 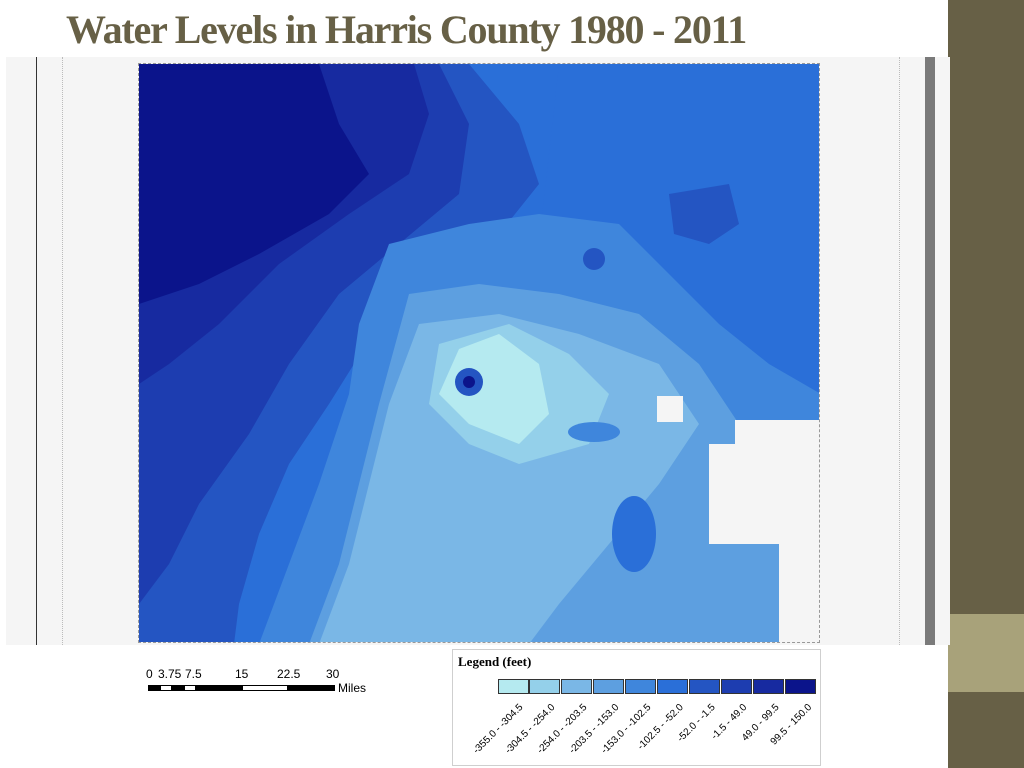 I want to click on contour-band-core-lightest, so click(x=494, y=389).